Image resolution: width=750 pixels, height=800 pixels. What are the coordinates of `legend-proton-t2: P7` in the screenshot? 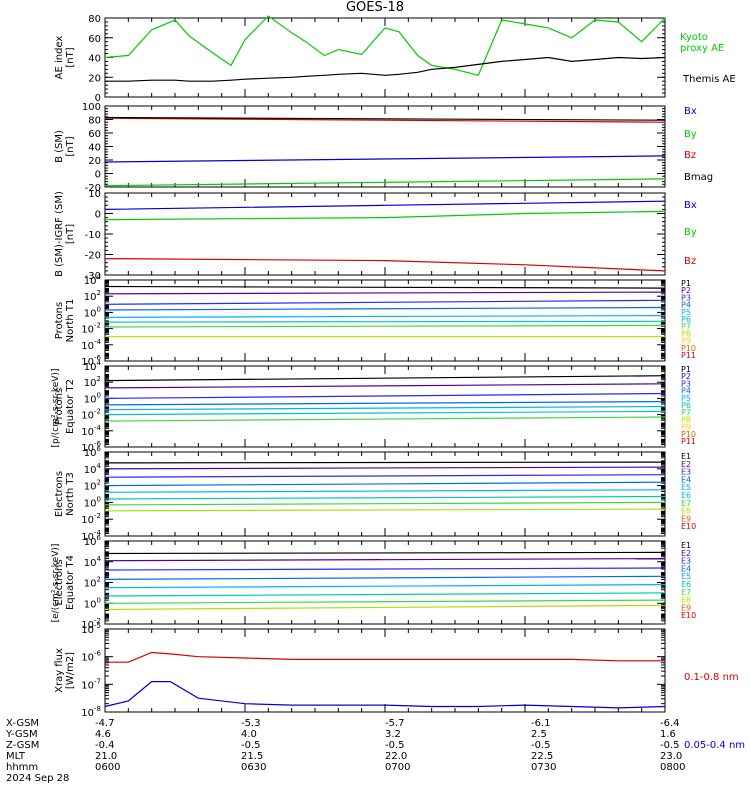 It's located at (686, 412).